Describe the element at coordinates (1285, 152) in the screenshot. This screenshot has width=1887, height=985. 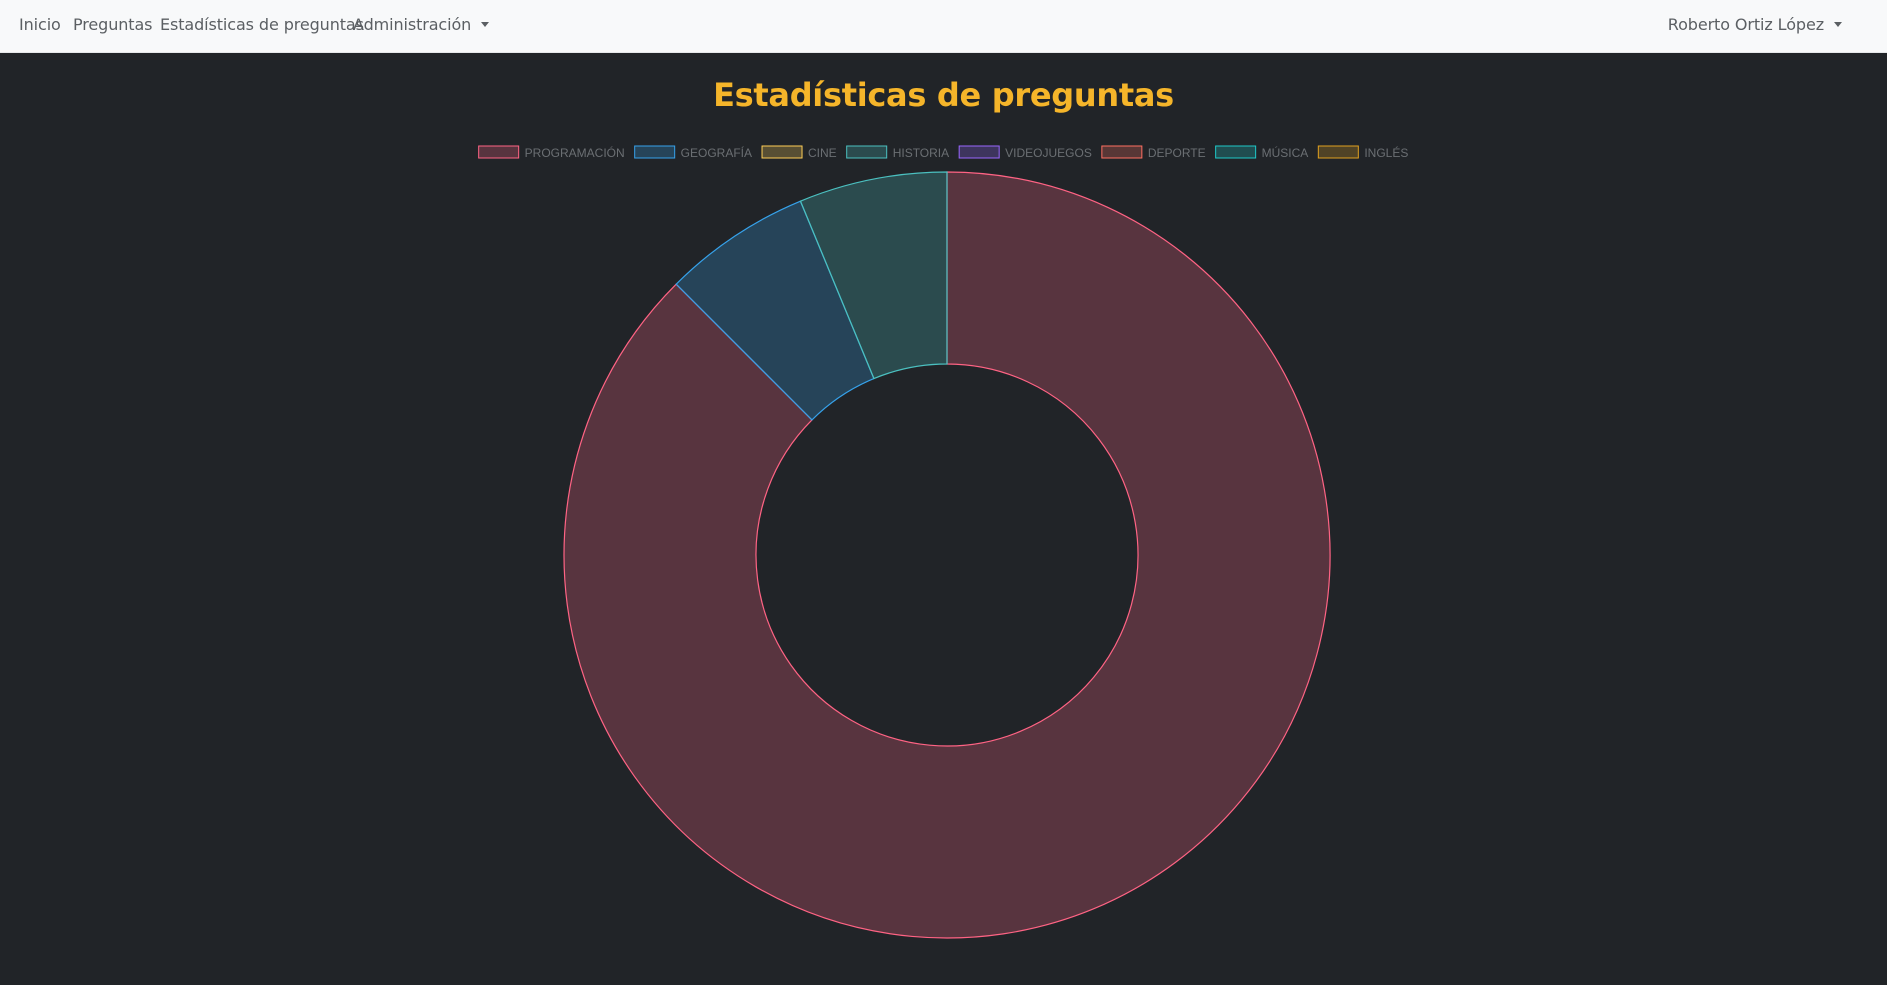
I see `legend-label: MÚSICA` at that location.